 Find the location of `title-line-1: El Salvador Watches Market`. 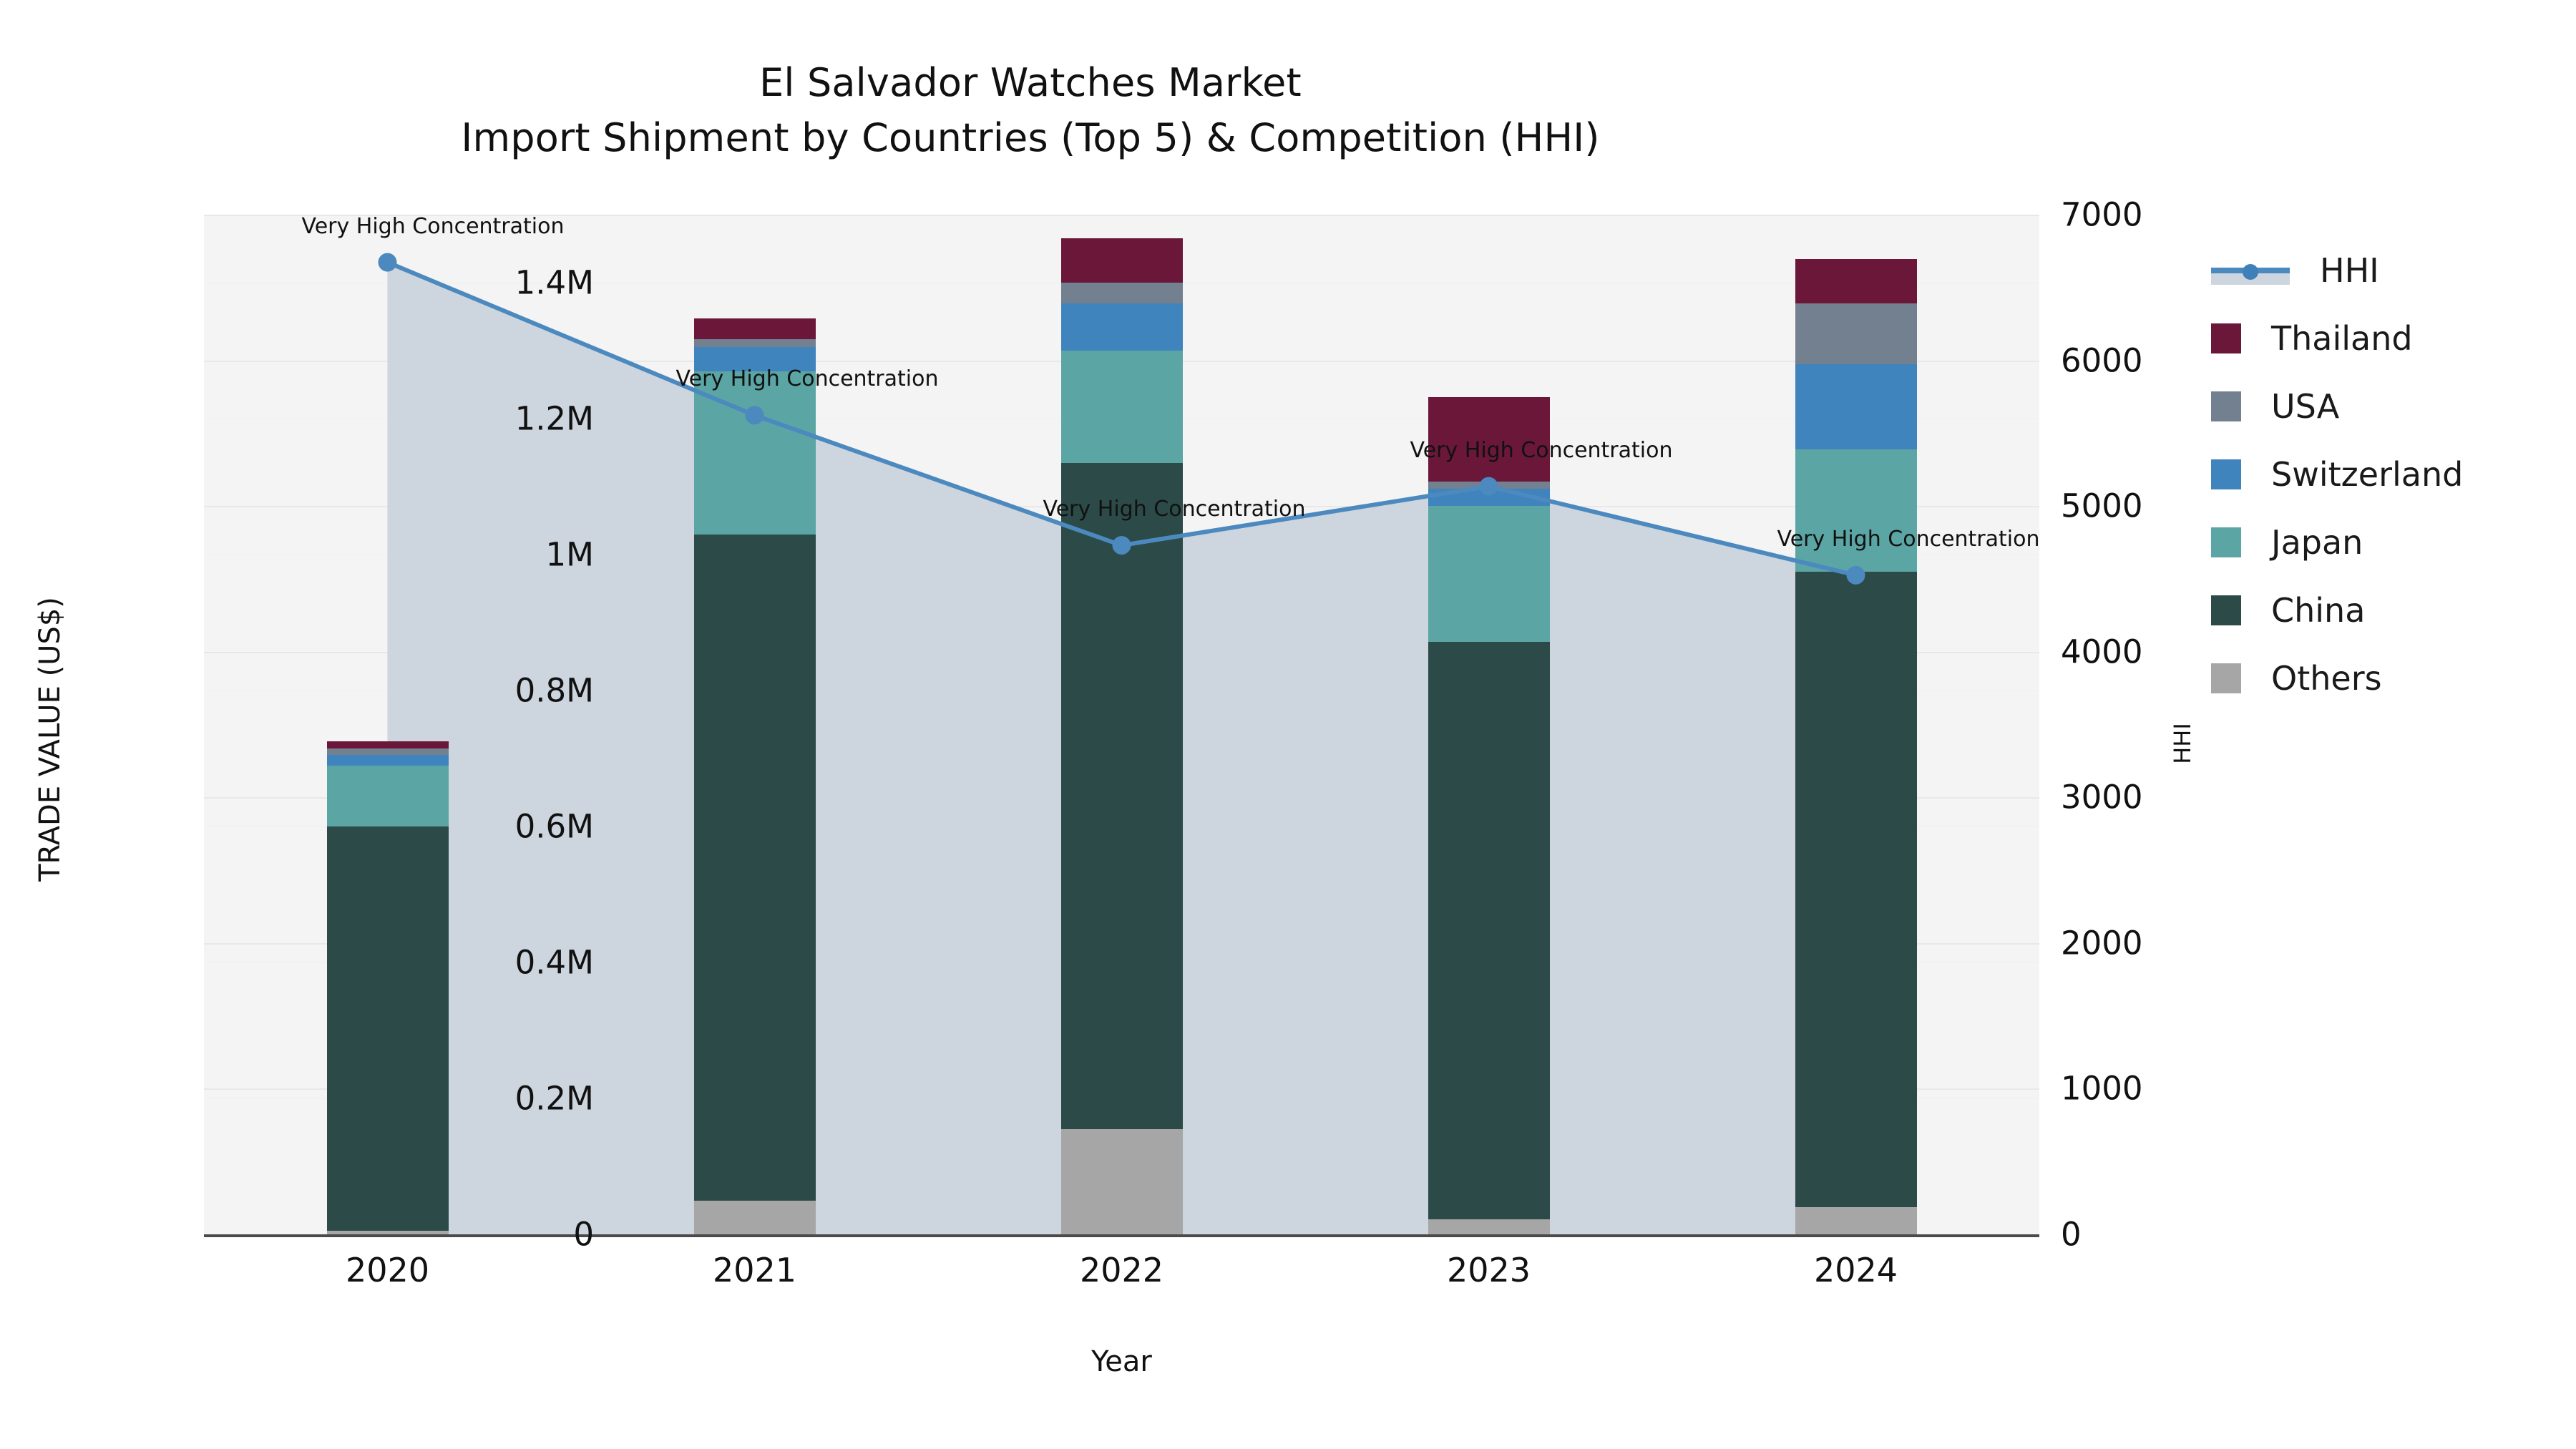

title-line-1: El Salvador Watches Market is located at coordinates (1030, 82).